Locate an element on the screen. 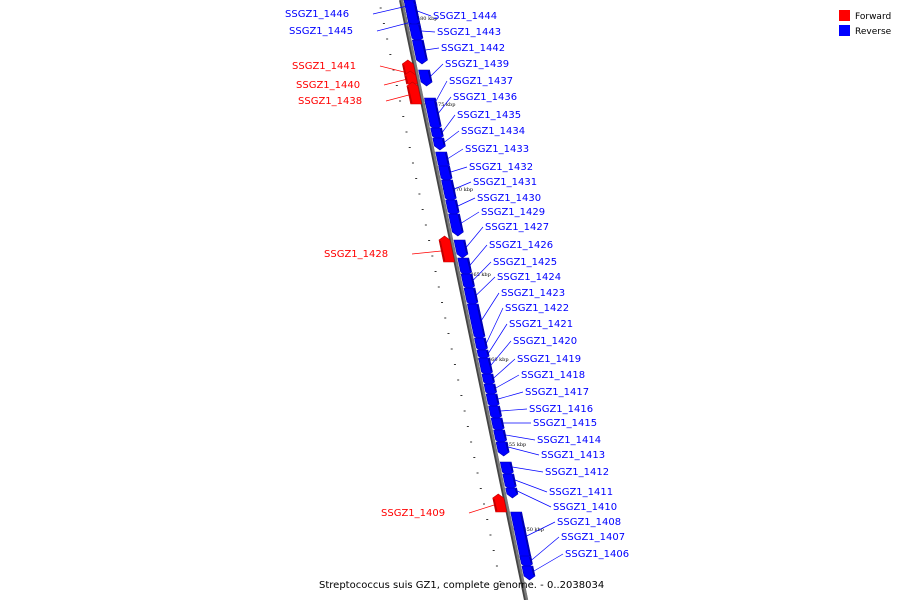  gene-label-ssgz1-1438: SSGZ1_1438 is located at coordinates (330, 101).